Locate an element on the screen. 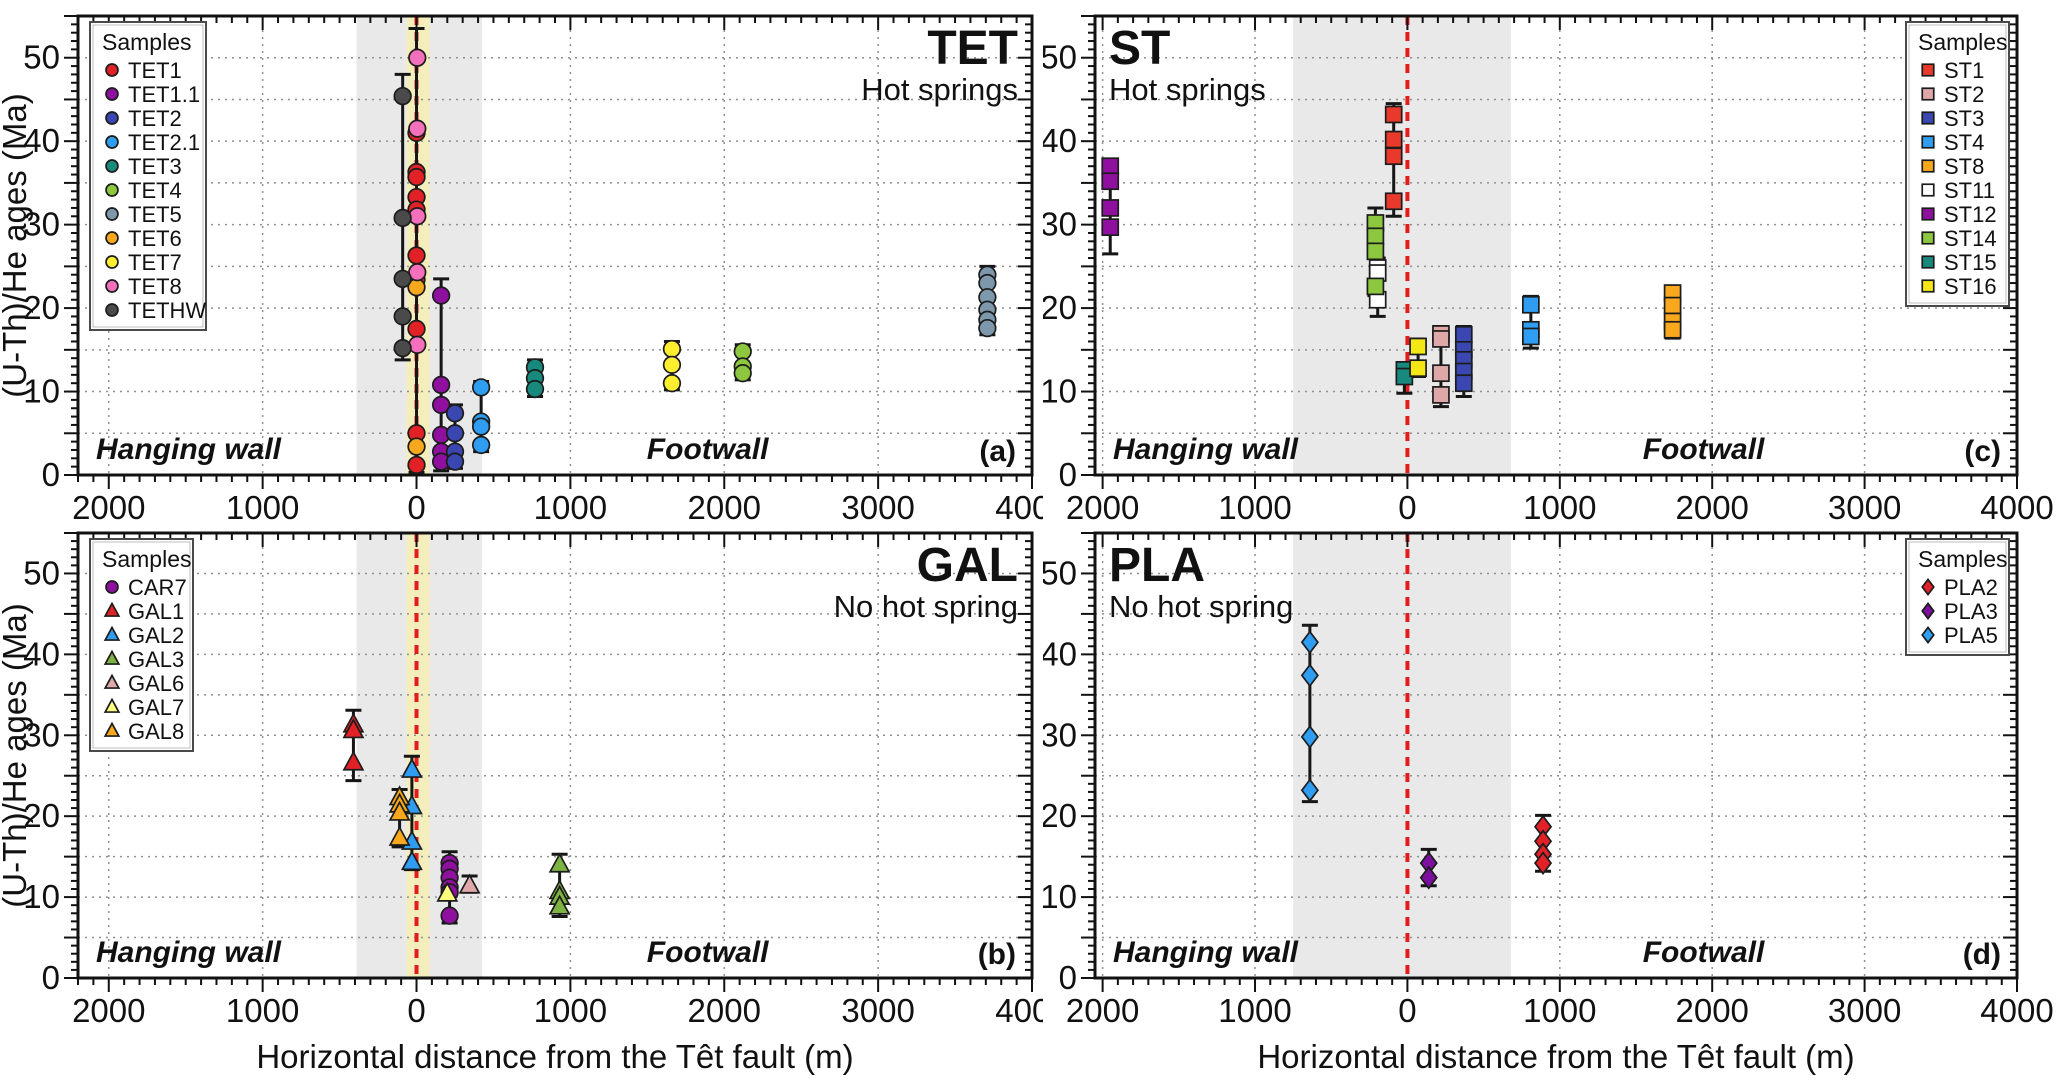 The width and height of the screenshot is (2067, 1088). svg-text: TET is located at coordinates (972, 48).